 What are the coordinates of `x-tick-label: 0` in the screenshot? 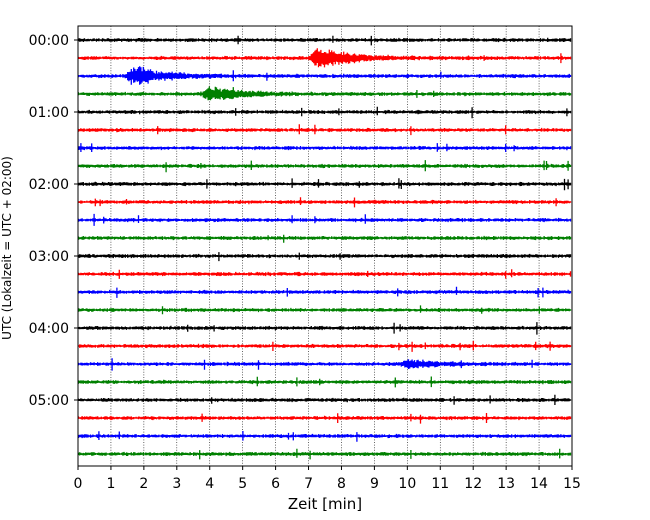 It's located at (78, 484).